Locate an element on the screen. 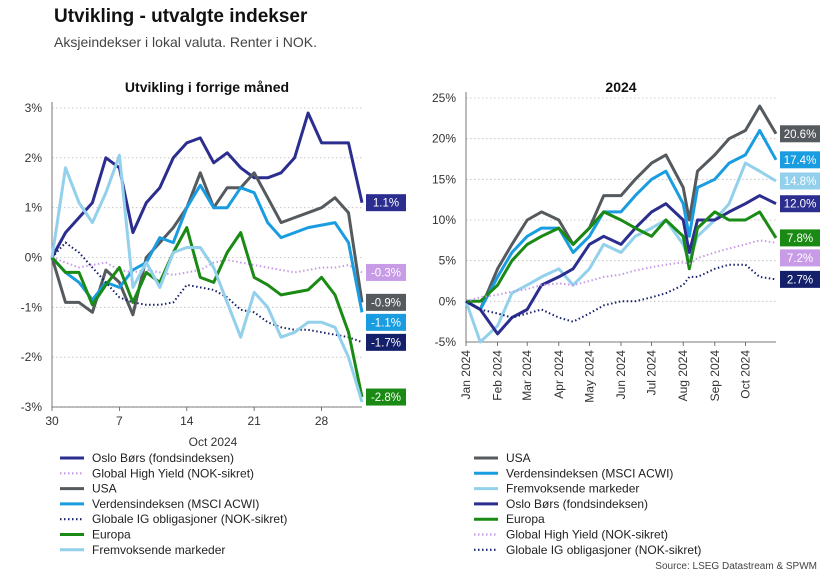 The image size is (829, 577). y-tick-label: 2% is located at coordinates (34, 158).